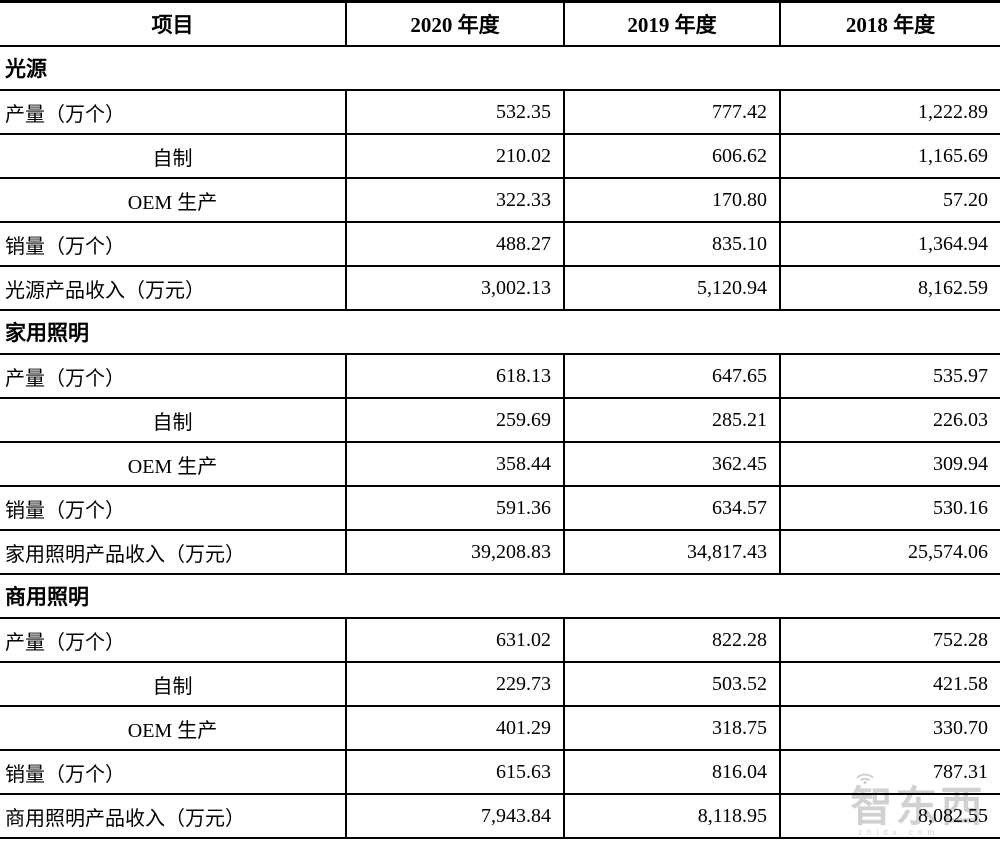 The width and height of the screenshot is (1000, 845). What do you see at coordinates (455, 508) in the screenshot?
I see `value-cell: 591.36` at bounding box center [455, 508].